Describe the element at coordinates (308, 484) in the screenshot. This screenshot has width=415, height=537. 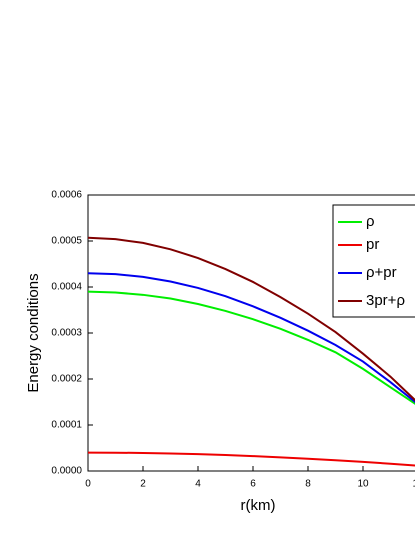
I see `x-tick-label: 8` at that location.